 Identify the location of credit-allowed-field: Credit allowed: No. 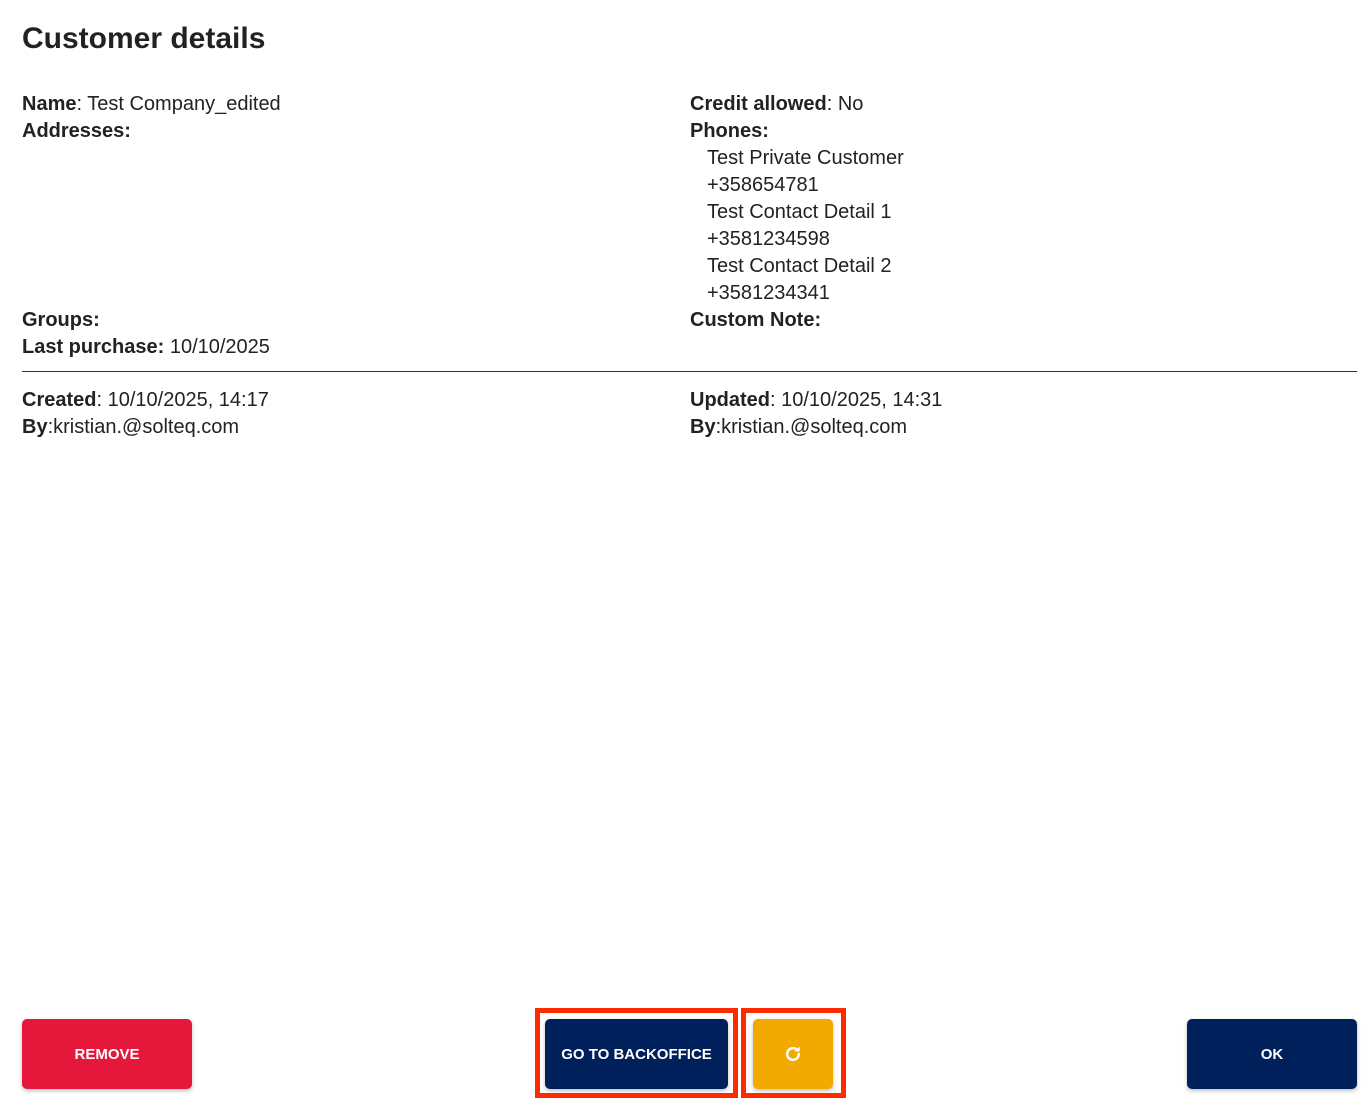
(777, 104).